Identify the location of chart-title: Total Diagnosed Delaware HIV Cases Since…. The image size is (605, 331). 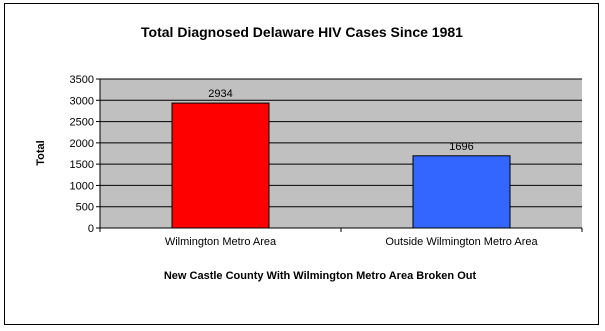
(302, 32).